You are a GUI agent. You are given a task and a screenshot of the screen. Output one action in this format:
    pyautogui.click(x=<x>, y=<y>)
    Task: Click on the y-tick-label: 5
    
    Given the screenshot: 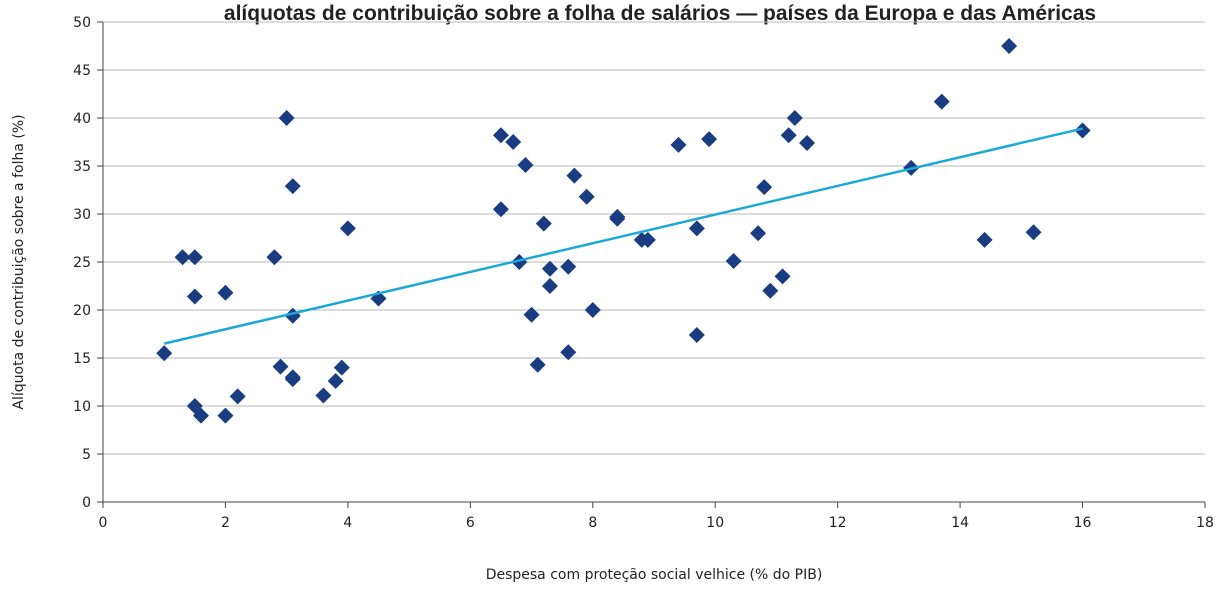 What is the action you would take?
    pyautogui.click(x=86, y=455)
    